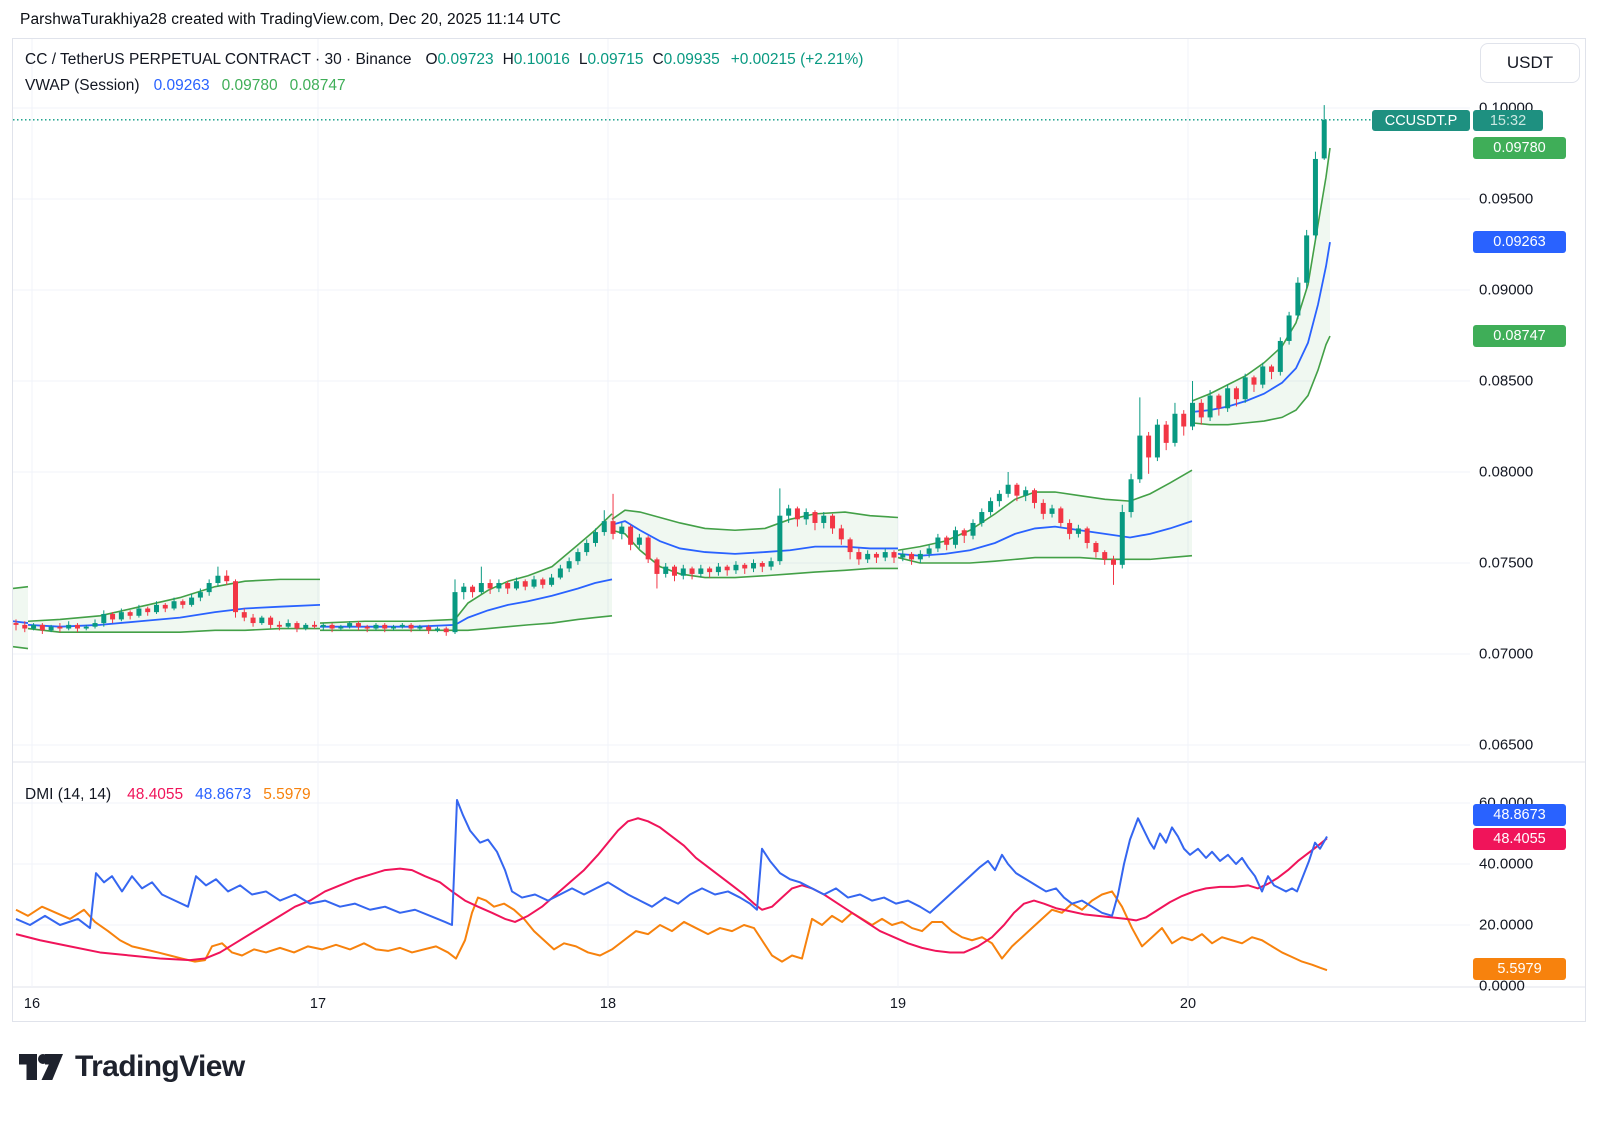 The height and width of the screenshot is (1121, 1600). Describe the element at coordinates (1506, 563) in the screenshot. I see `price-tick-label: 0.07500` at that location.